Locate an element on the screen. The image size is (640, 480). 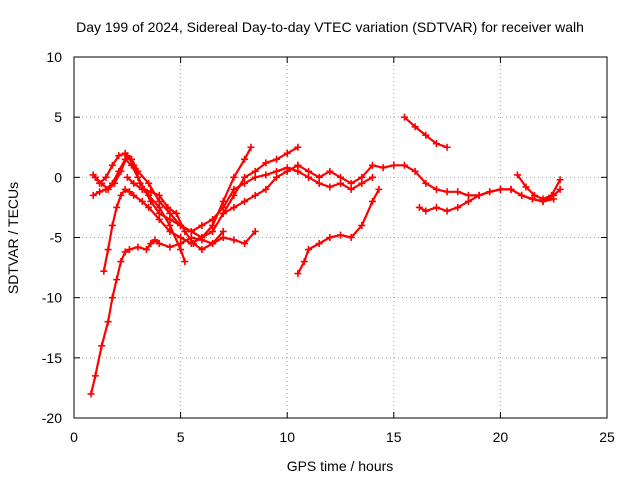
series-track-l is located at coordinates (538, 187).